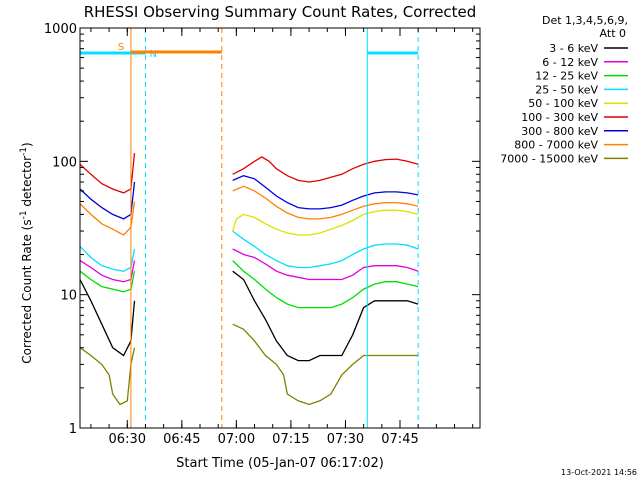 This screenshot has height=480, width=640. Describe the element at coordinates (121, 47) in the screenshot. I see `saa-label: S` at that location.